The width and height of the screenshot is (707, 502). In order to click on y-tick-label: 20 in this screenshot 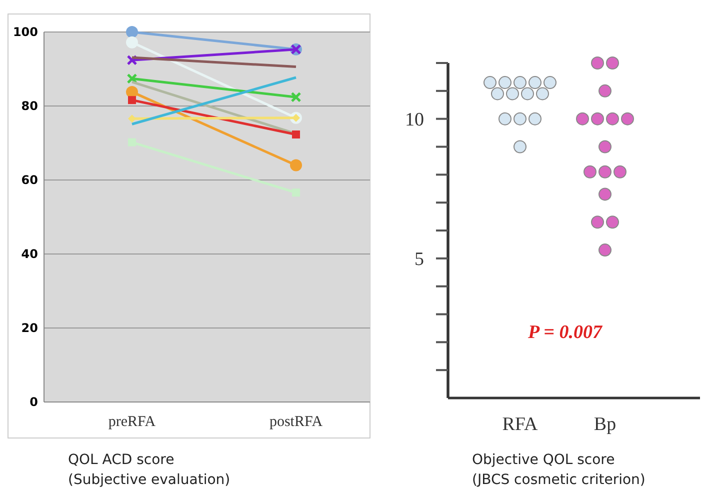, I will do `click(29, 328)`.